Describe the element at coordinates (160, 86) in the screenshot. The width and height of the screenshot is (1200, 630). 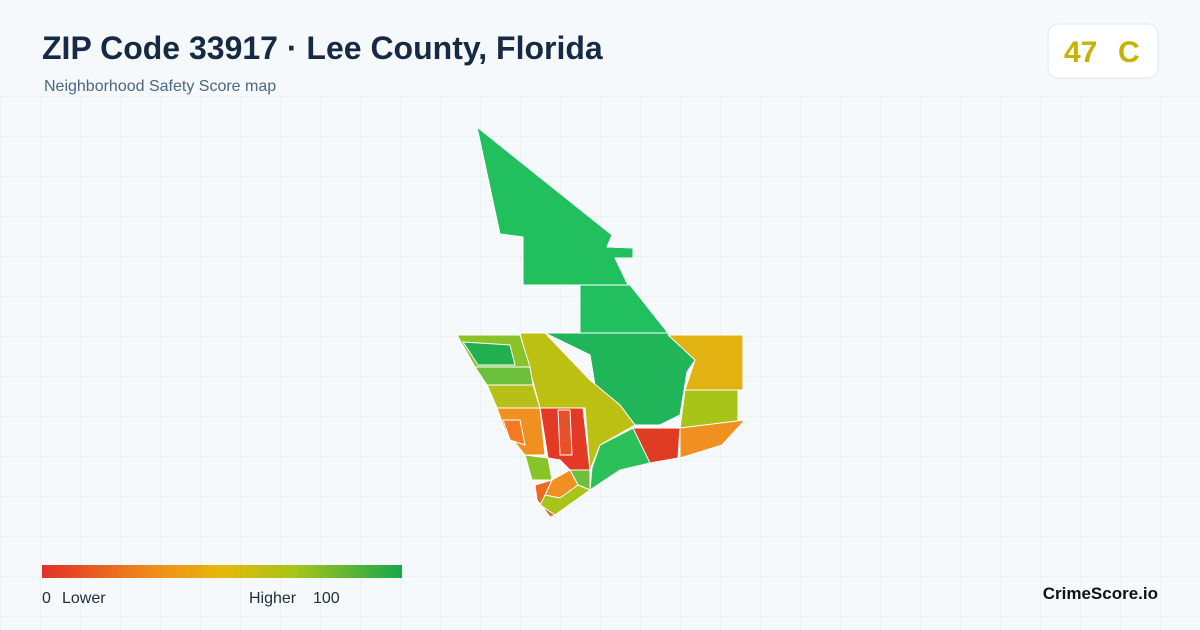
I see `subtitle: Neighborhood Safety Score map` at that location.